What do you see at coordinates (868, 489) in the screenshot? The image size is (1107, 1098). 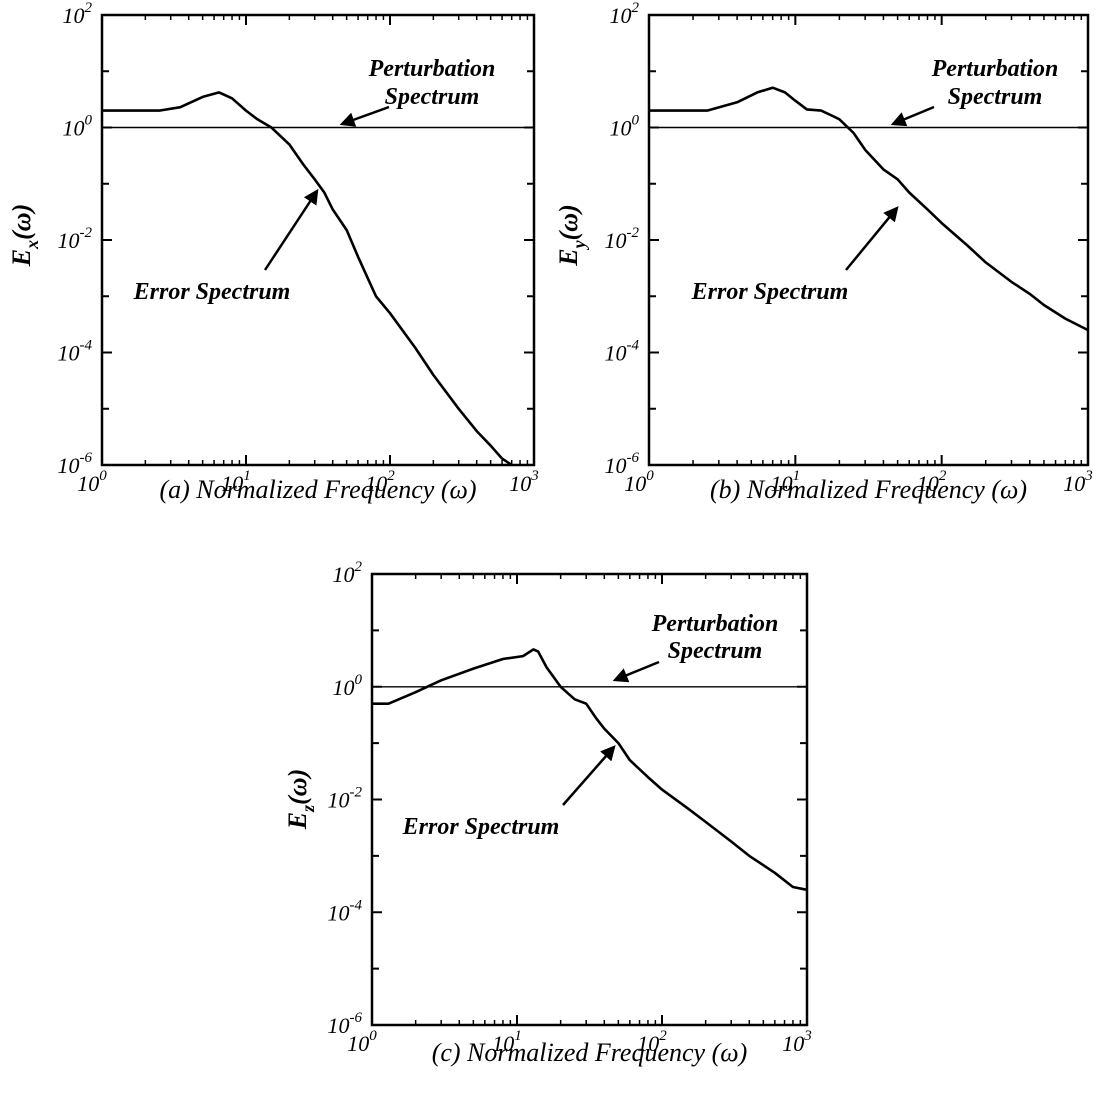 I see `x-axis-caption: (b) Normalized Frequency (ω)` at bounding box center [868, 489].